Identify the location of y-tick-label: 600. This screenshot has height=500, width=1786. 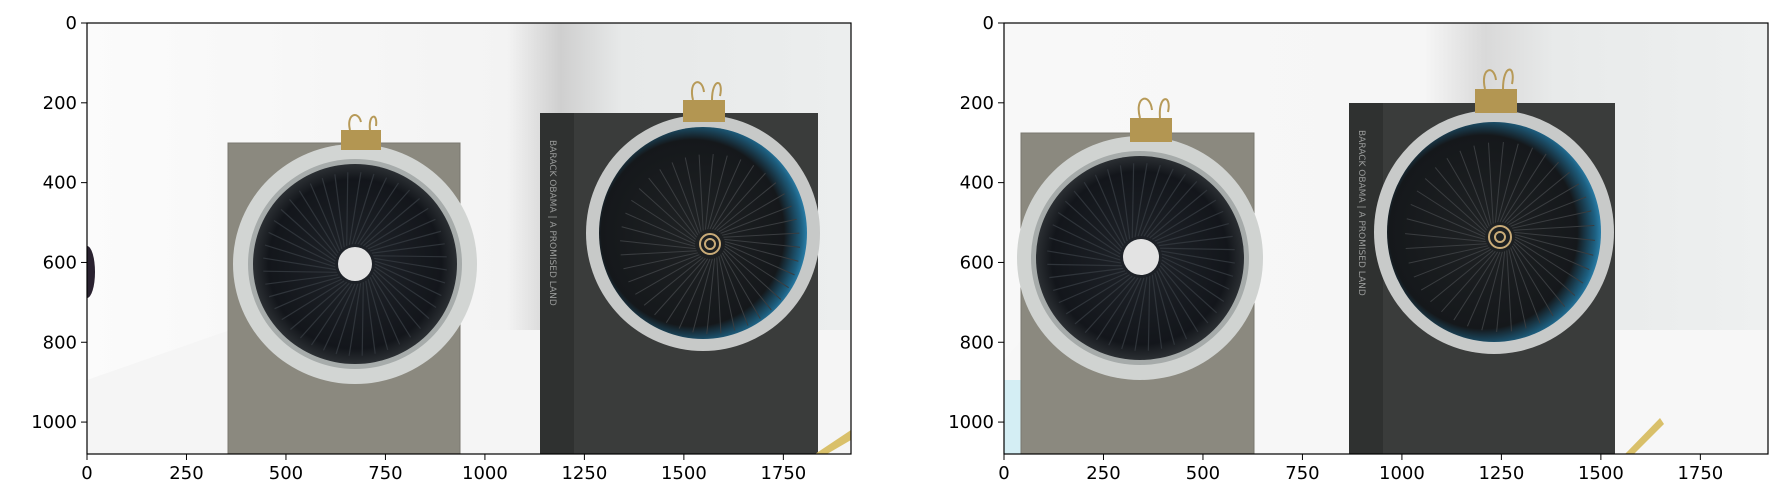
(60, 262).